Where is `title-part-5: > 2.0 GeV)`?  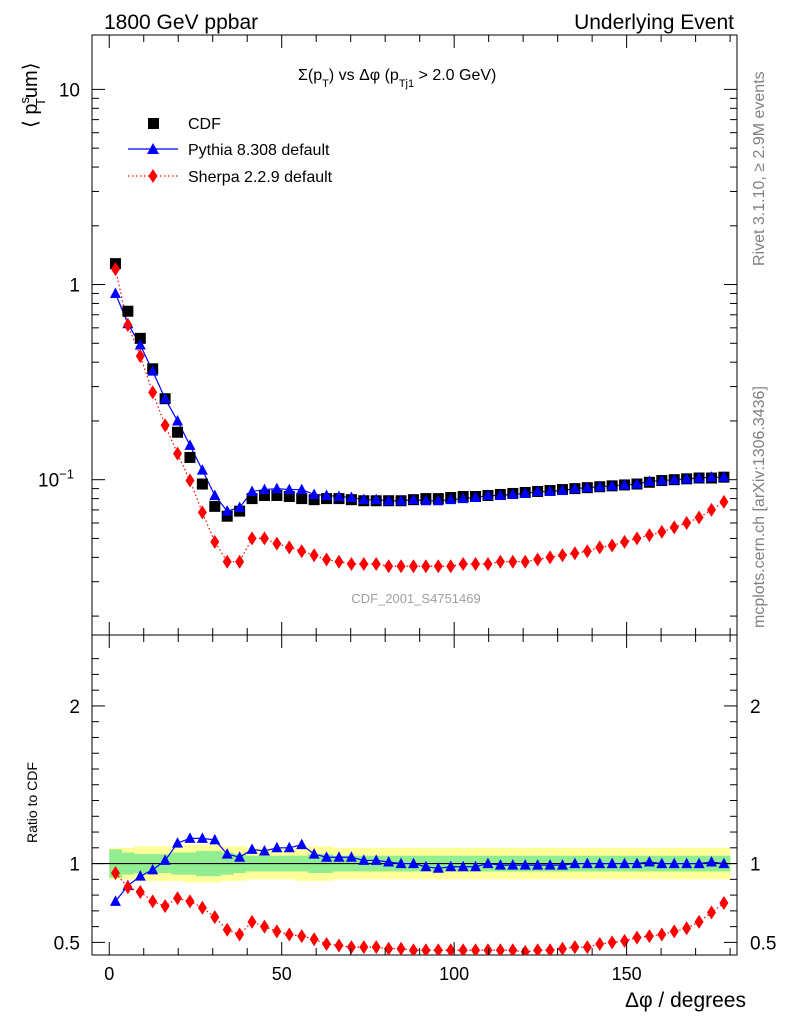 title-part-5: > 2.0 GeV) is located at coordinates (455, 75).